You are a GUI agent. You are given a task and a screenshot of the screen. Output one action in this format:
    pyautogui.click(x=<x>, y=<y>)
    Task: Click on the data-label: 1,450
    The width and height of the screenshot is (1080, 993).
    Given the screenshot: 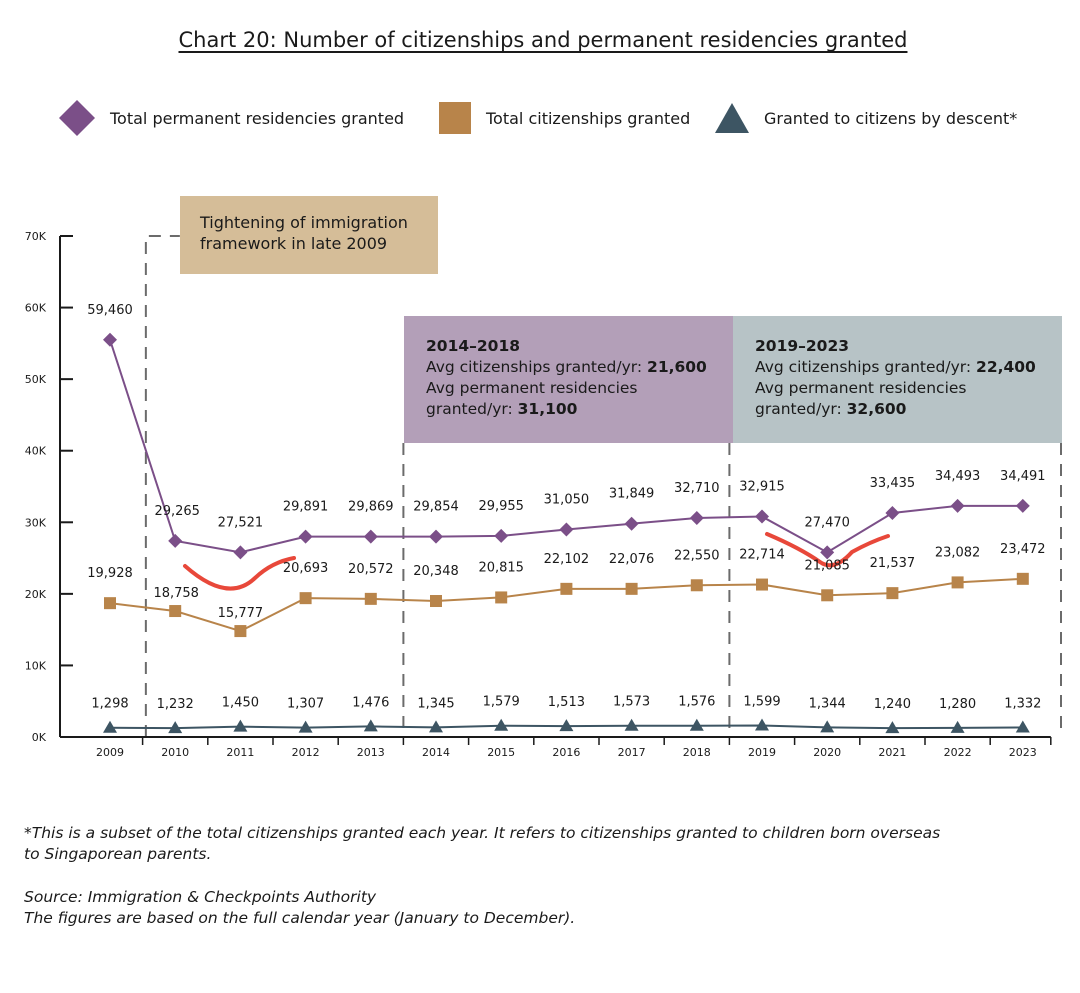 What is the action you would take?
    pyautogui.click(x=240, y=703)
    